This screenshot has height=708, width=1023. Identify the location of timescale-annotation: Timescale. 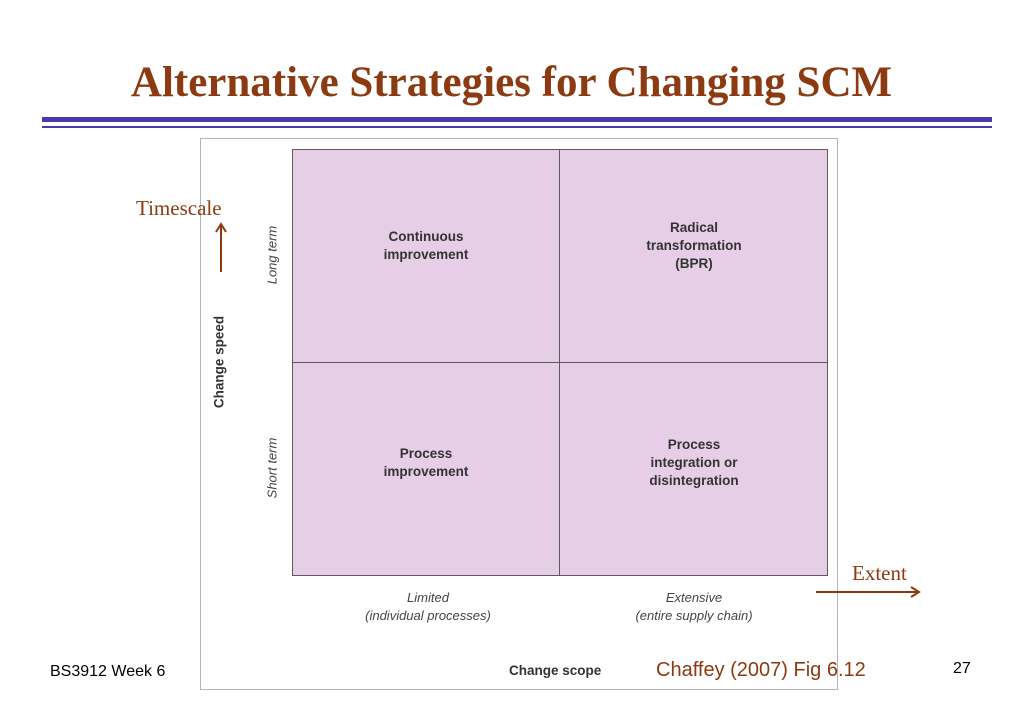
(179, 208).